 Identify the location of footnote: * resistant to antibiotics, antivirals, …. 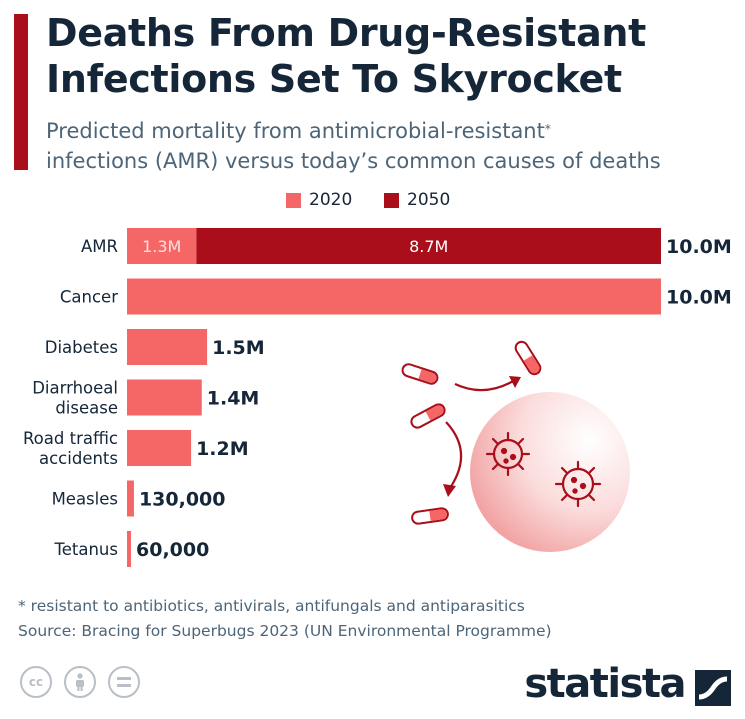
(271, 606).